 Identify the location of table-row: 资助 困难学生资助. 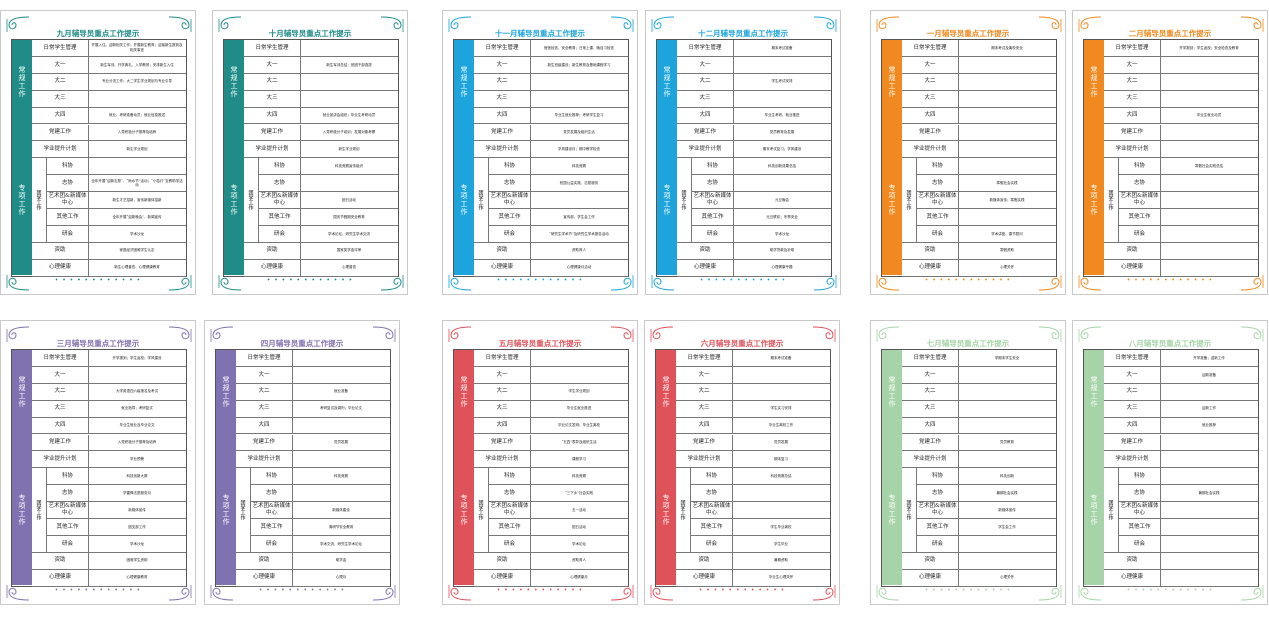
(109, 561).